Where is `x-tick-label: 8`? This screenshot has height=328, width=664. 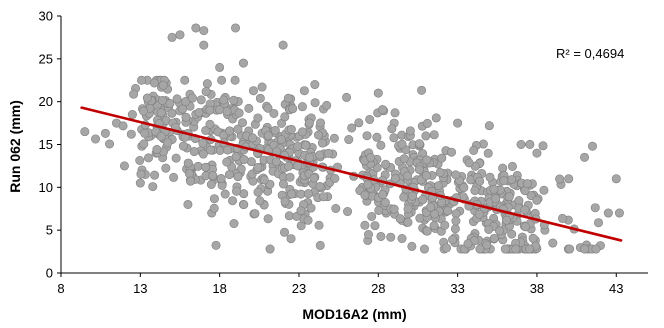 x-tick-label: 8 is located at coordinates (60, 288).